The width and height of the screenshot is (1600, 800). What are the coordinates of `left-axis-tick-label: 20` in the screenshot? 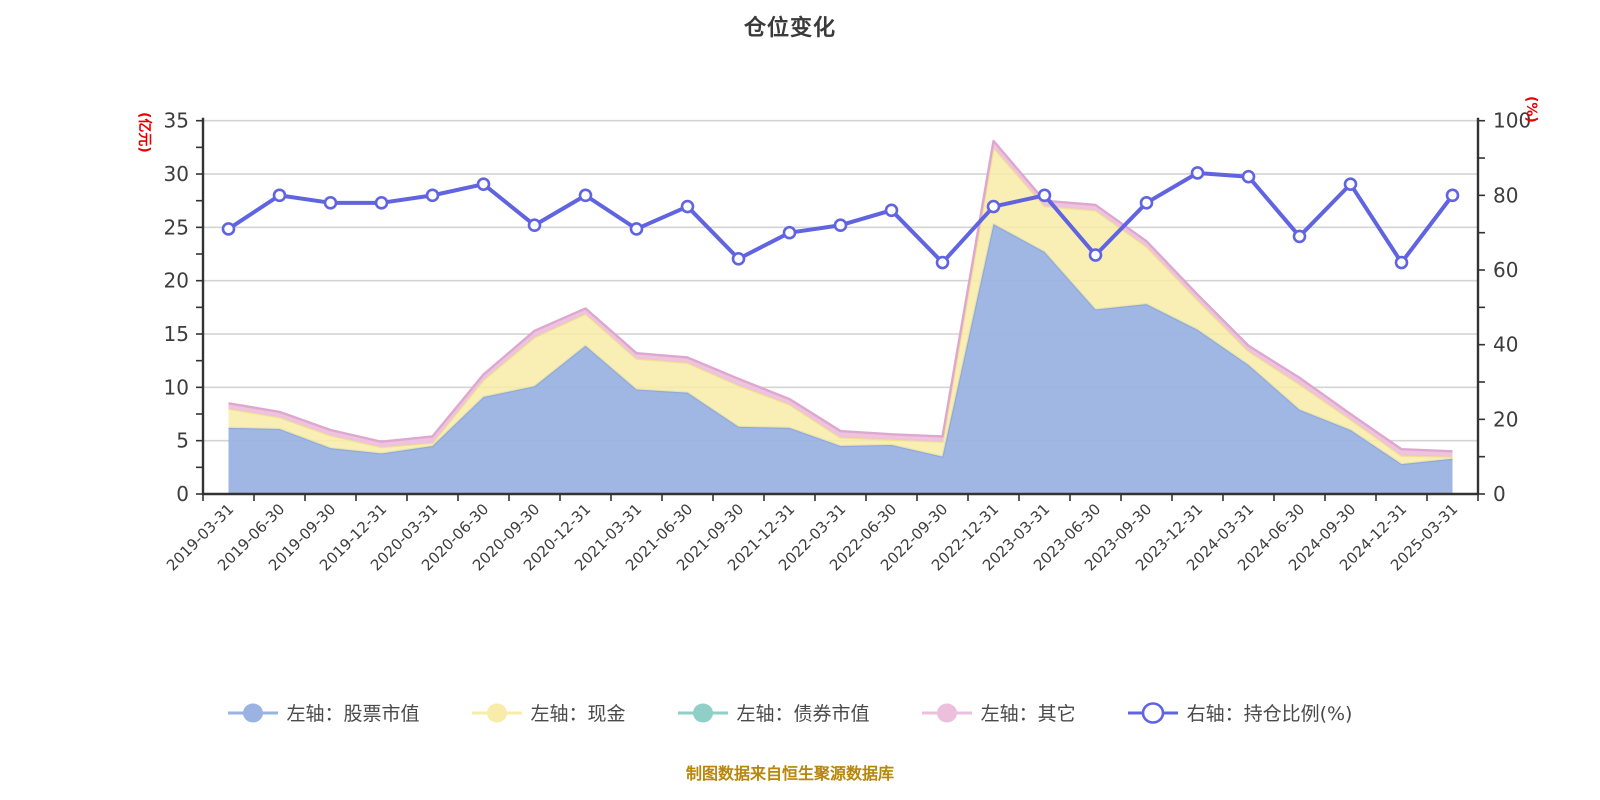 It's located at (176, 281).